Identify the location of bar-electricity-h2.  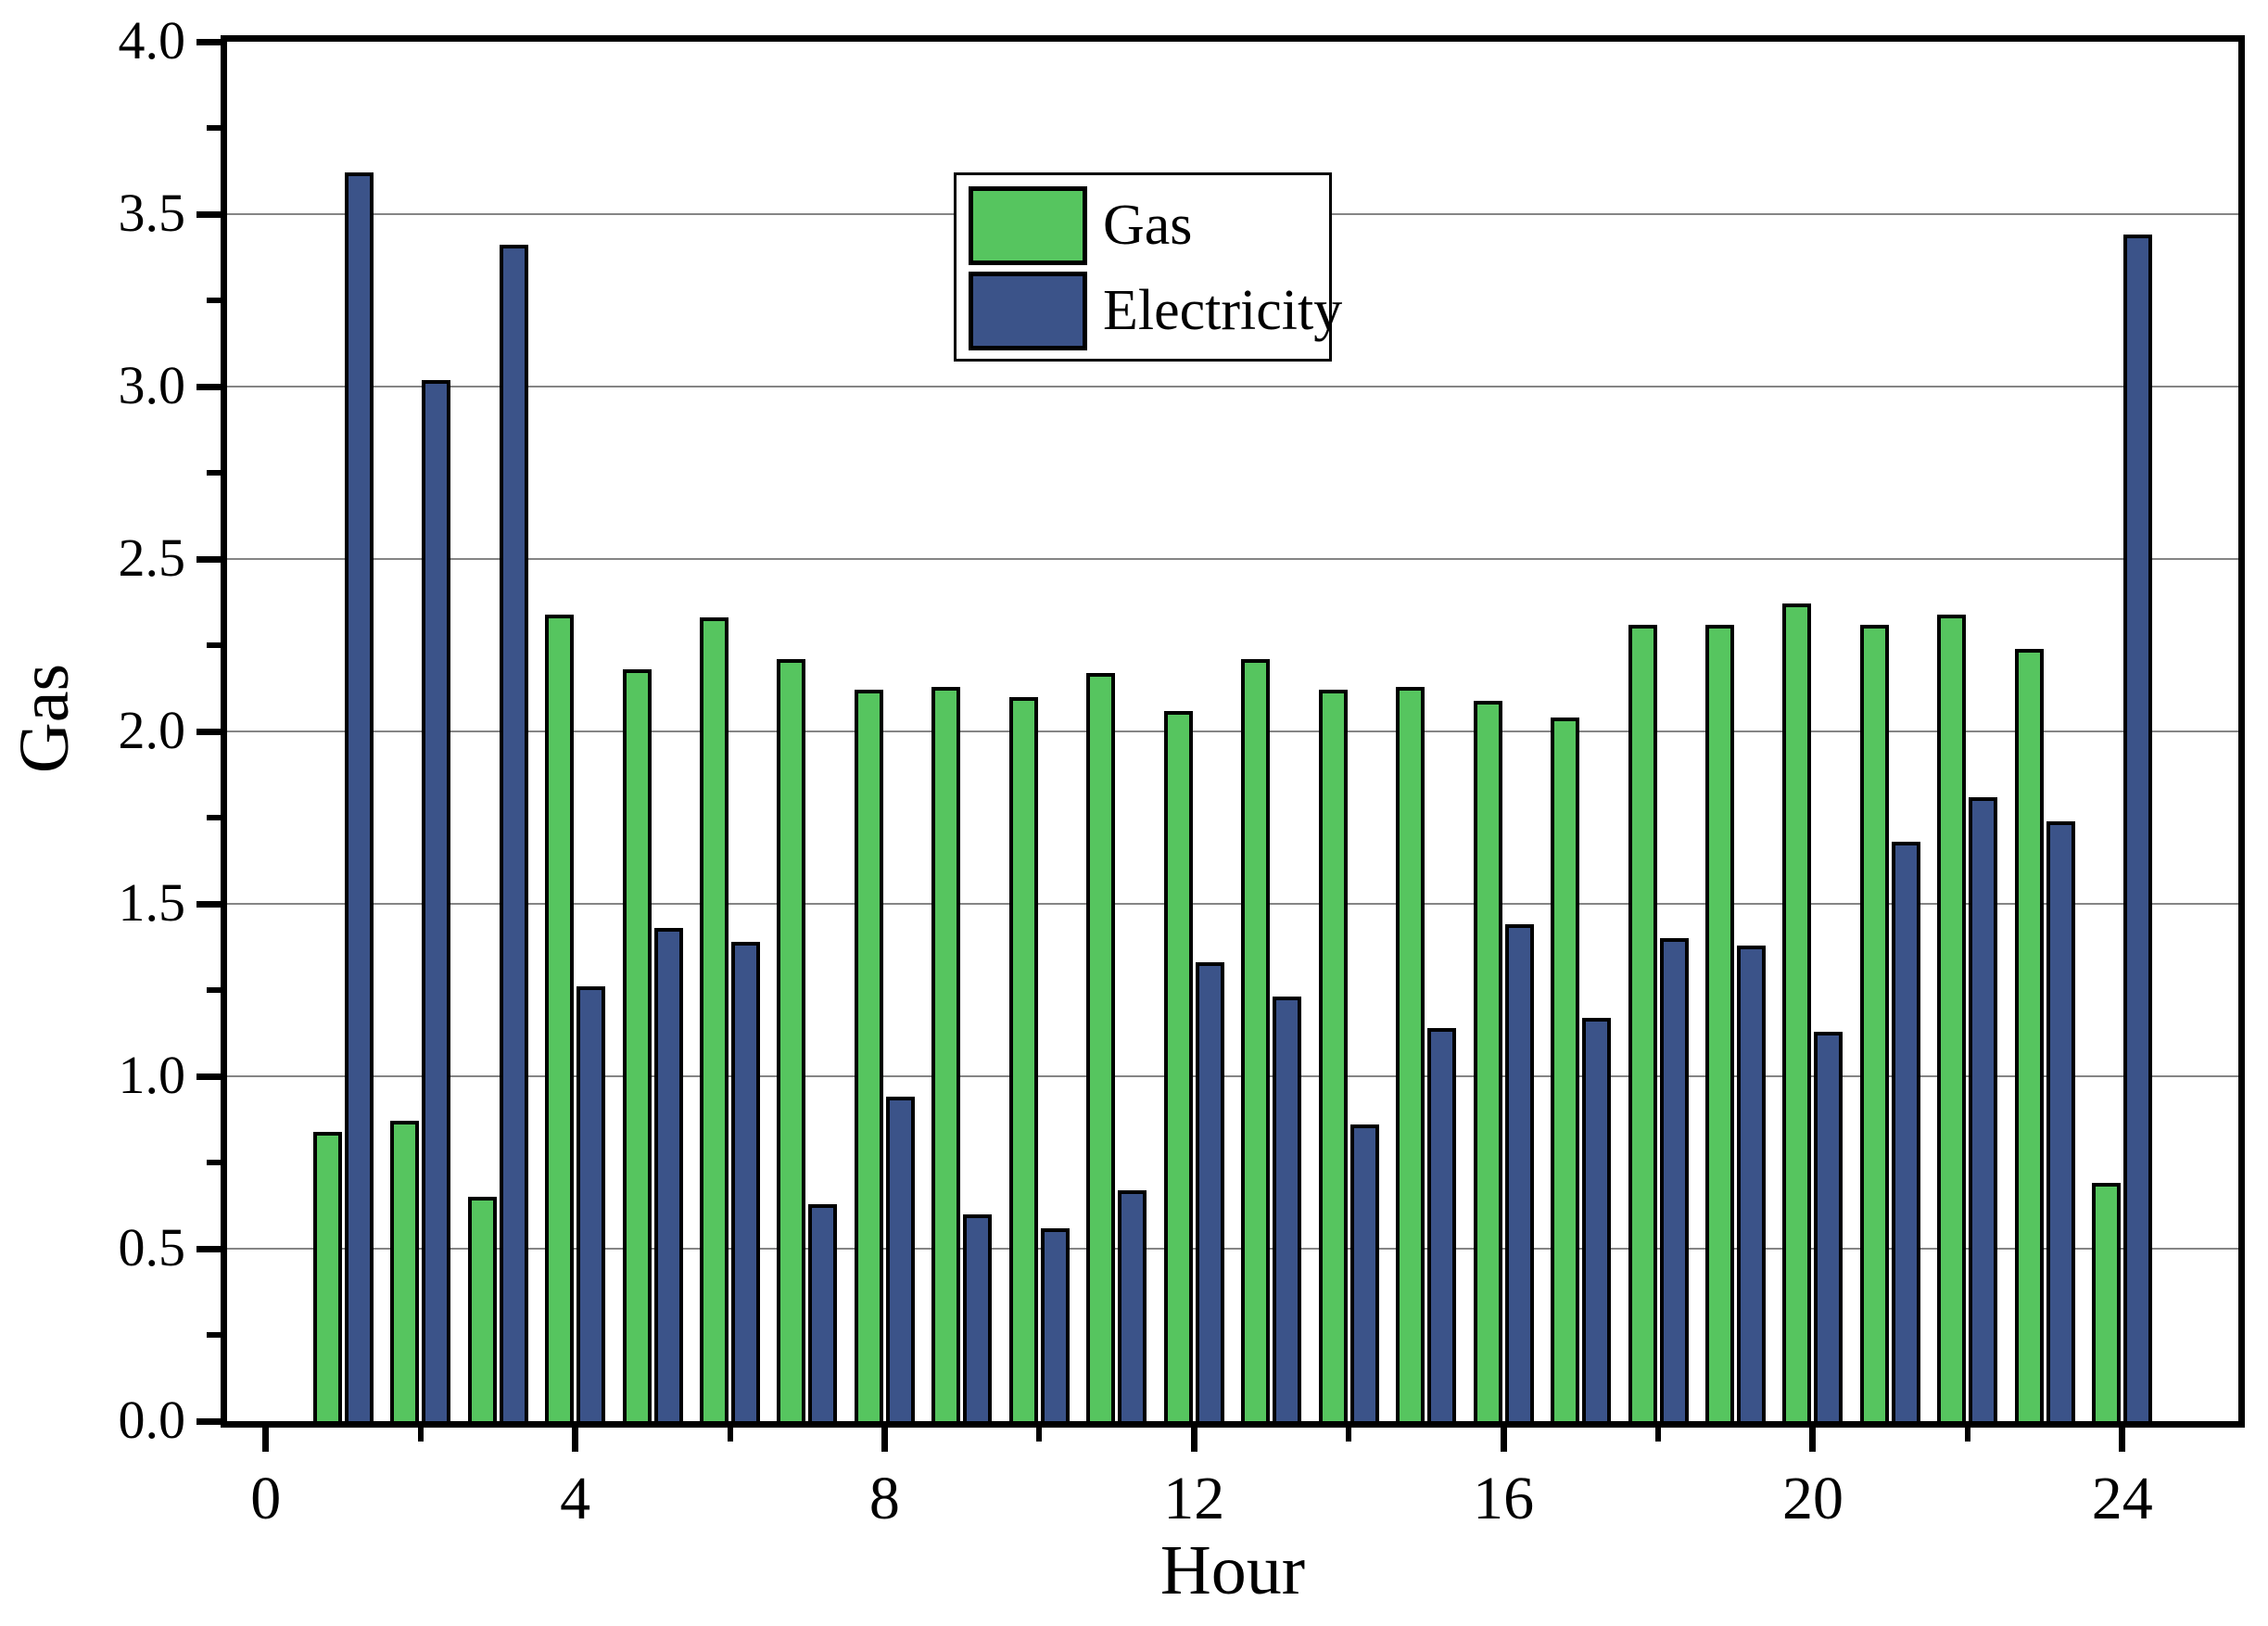
(436, 900).